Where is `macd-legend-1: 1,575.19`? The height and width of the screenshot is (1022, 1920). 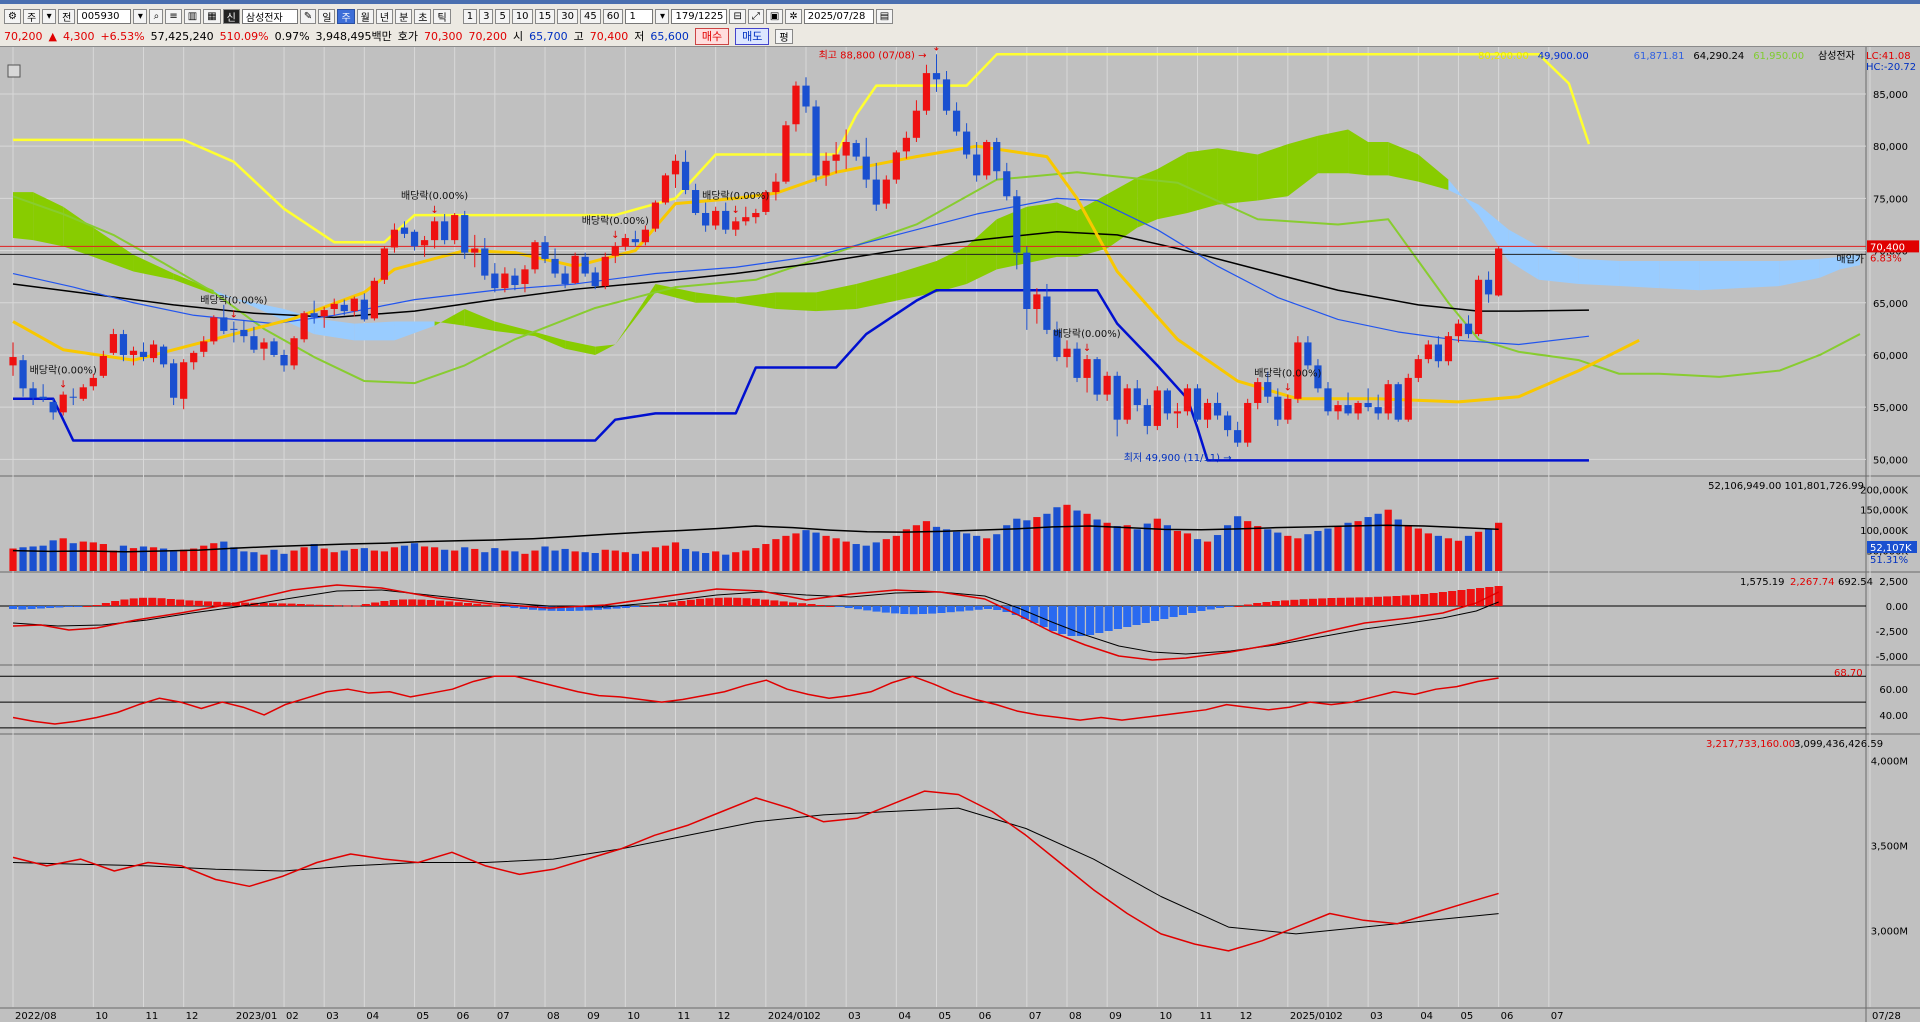 macd-legend-1: 1,575.19 is located at coordinates (1762, 582).